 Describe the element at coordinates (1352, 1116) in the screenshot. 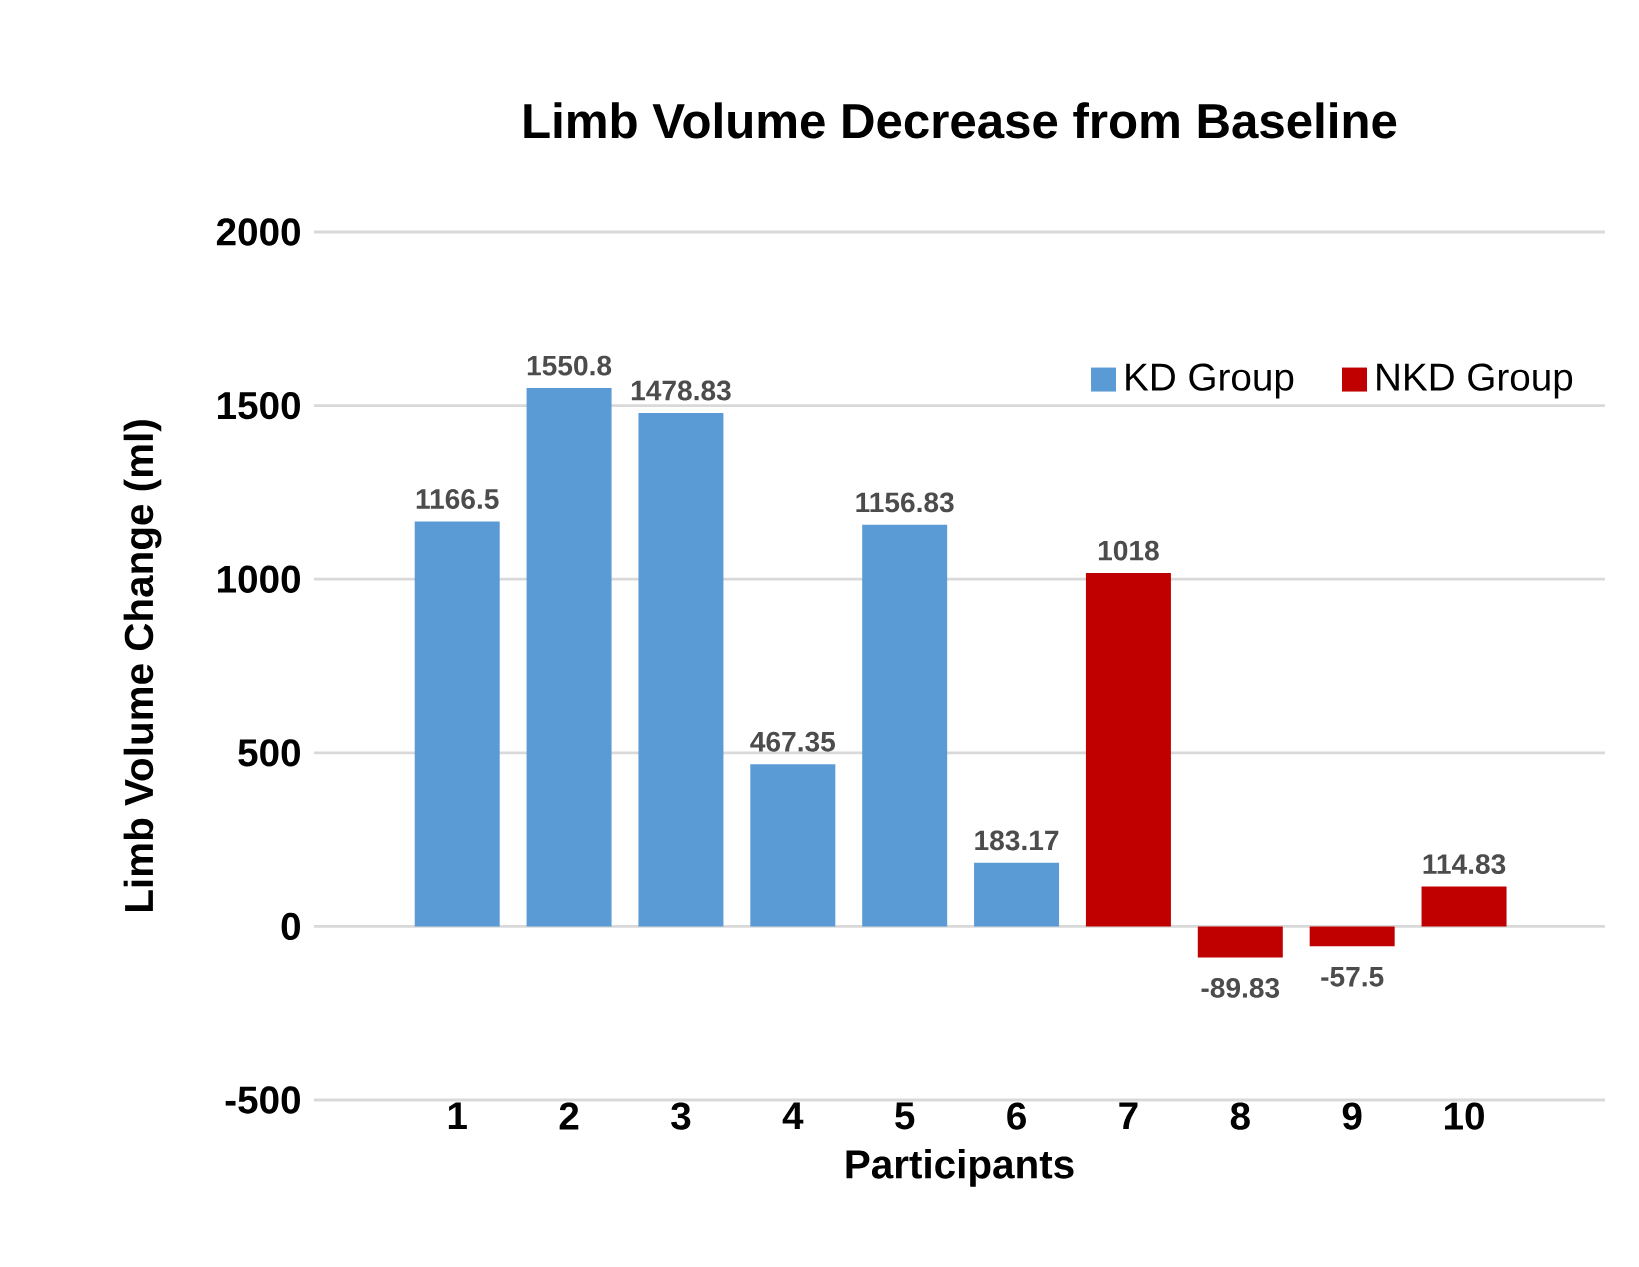

I see `x-tick-label: 9` at that location.